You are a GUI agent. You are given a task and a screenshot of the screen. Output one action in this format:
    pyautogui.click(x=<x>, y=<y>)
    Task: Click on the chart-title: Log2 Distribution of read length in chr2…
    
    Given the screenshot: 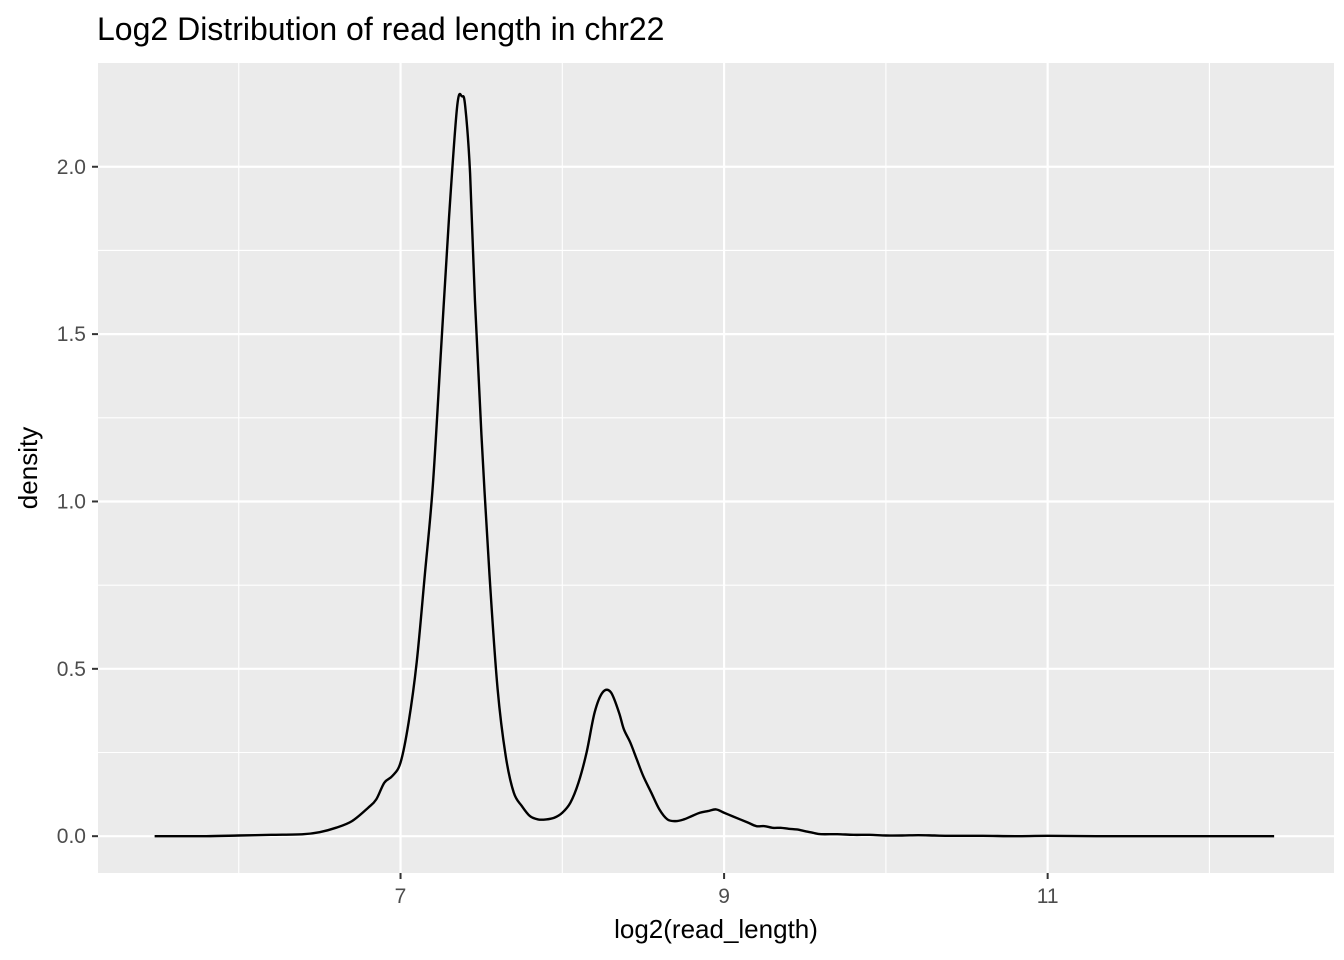 What is the action you would take?
    pyautogui.click(x=380, y=29)
    